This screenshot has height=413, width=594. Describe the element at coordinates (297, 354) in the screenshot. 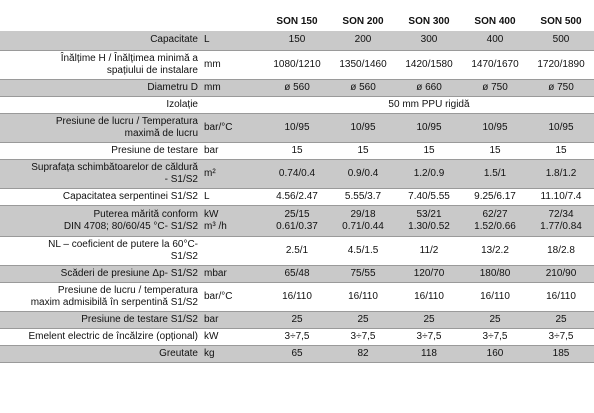

I see `table-row: Greutate kg 65 82 118 160 185` at that location.